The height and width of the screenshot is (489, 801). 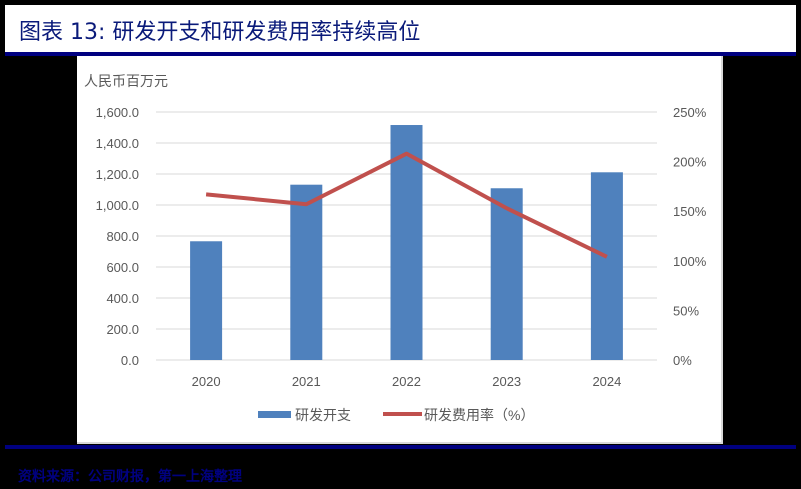 I want to click on left-tick-label: 600.0, so click(x=122, y=267).